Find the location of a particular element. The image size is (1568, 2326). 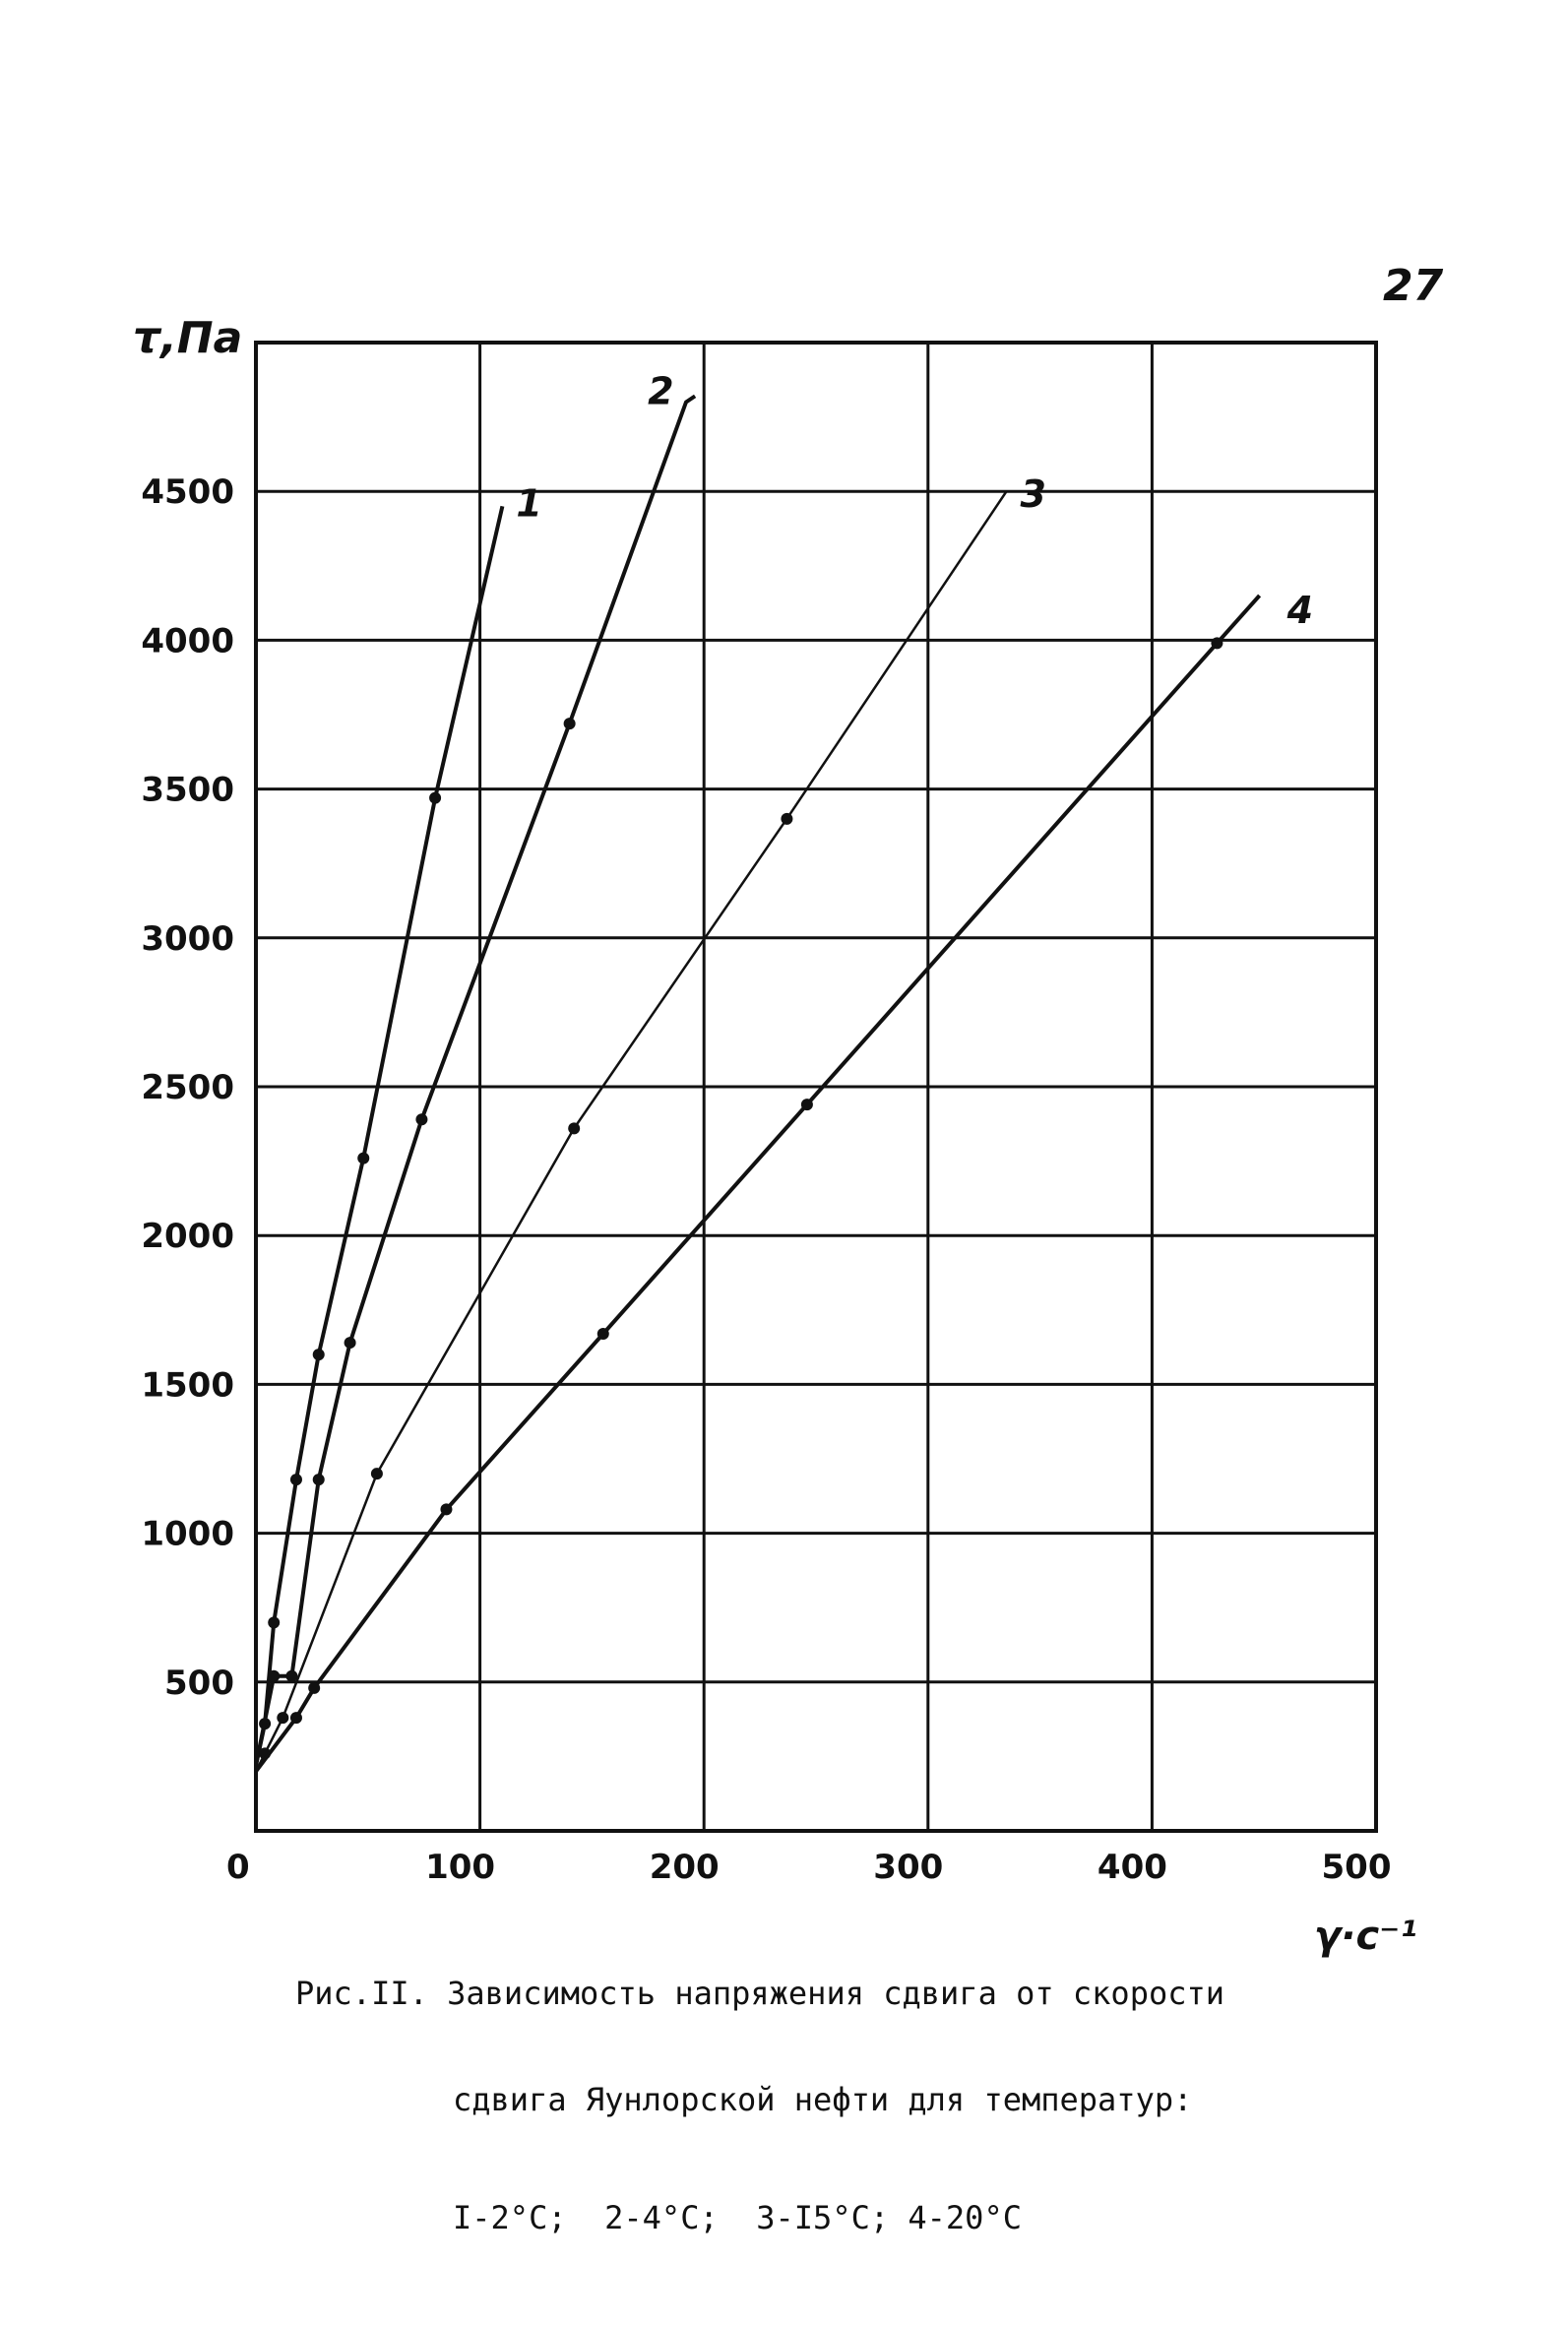

y-tick-label: 4000 is located at coordinates (187, 640).